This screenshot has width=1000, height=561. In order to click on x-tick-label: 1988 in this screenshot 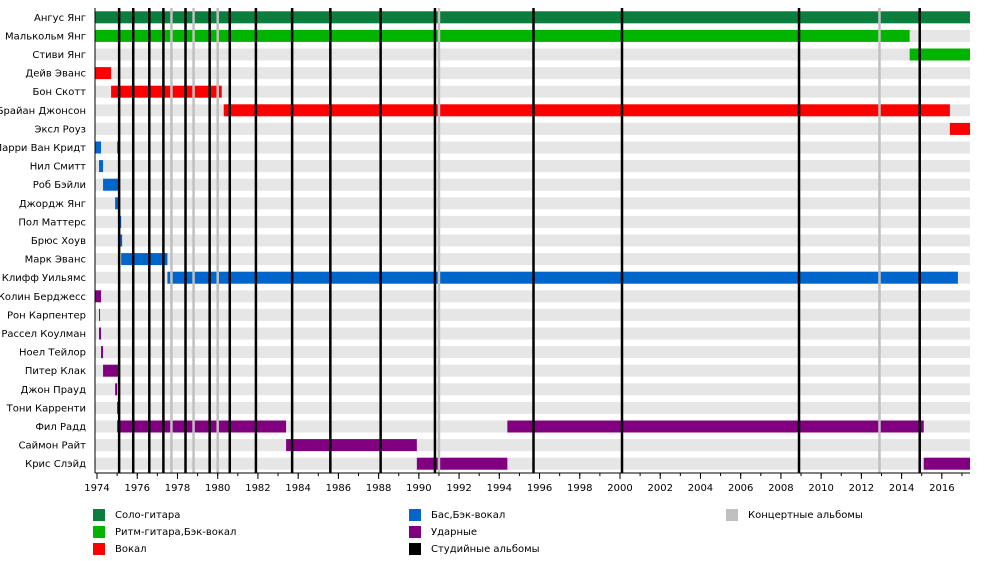, I will do `click(378, 488)`.